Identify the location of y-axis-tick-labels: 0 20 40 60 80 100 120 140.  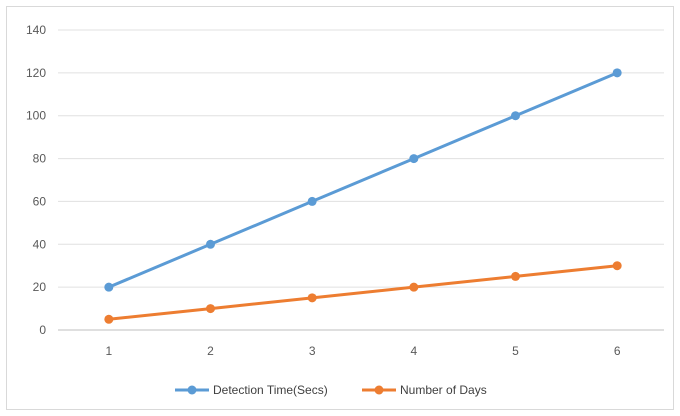
(36, 180).